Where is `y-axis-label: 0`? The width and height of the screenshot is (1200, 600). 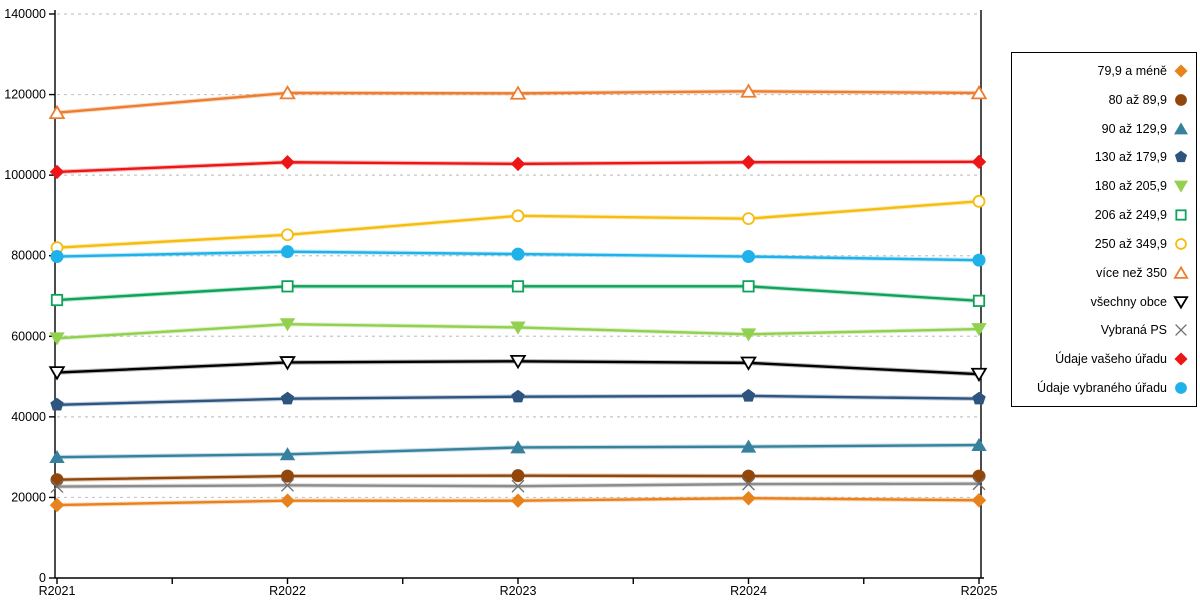
y-axis-label: 0 is located at coordinates (42, 578).